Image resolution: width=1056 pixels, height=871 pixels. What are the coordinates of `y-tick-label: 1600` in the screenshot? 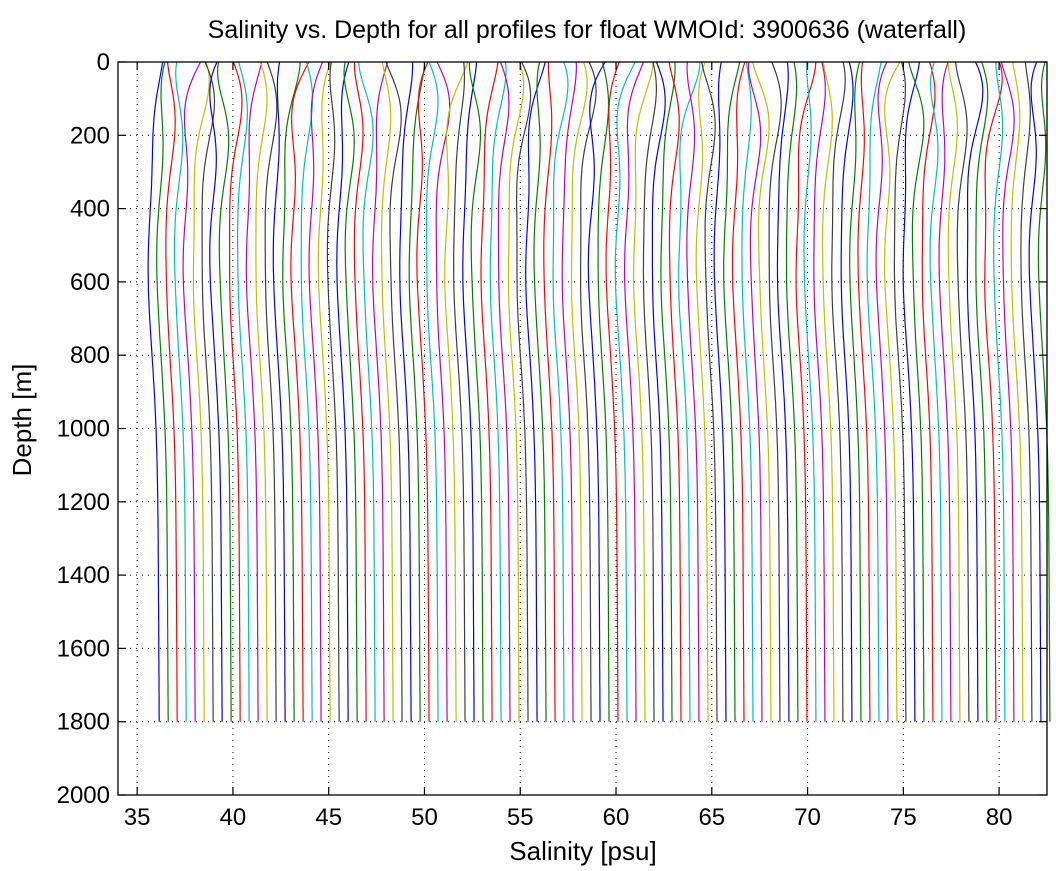 It's located at (83, 648).